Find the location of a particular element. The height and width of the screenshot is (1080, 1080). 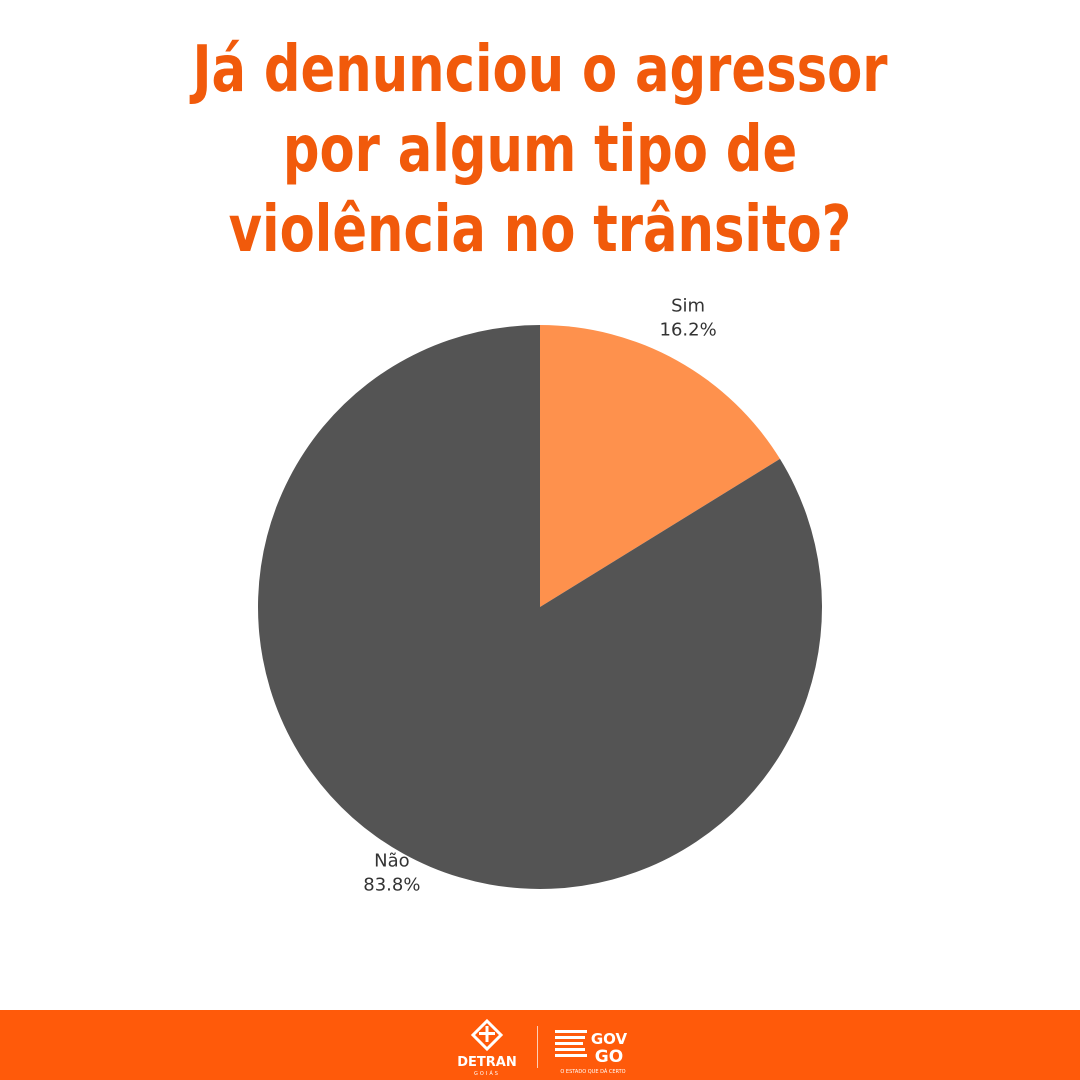

slice-label-nao: Não is located at coordinates (392, 860).